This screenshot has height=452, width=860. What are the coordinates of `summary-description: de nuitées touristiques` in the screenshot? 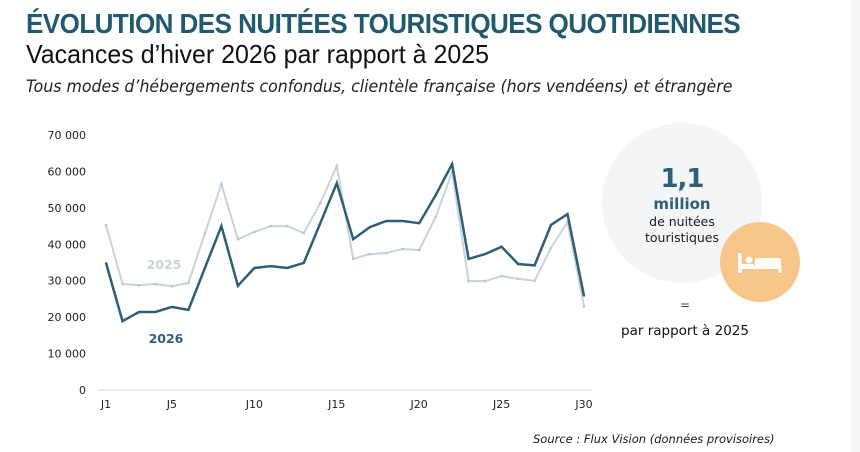 It's located at (682, 230).